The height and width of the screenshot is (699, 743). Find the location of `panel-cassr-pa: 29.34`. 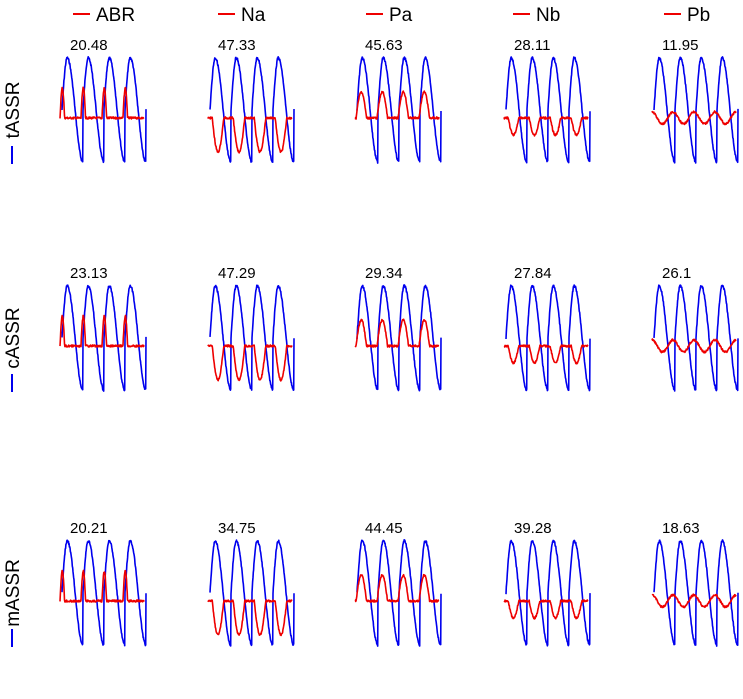

panel-cassr-pa: 29.34 is located at coordinates (398, 328).